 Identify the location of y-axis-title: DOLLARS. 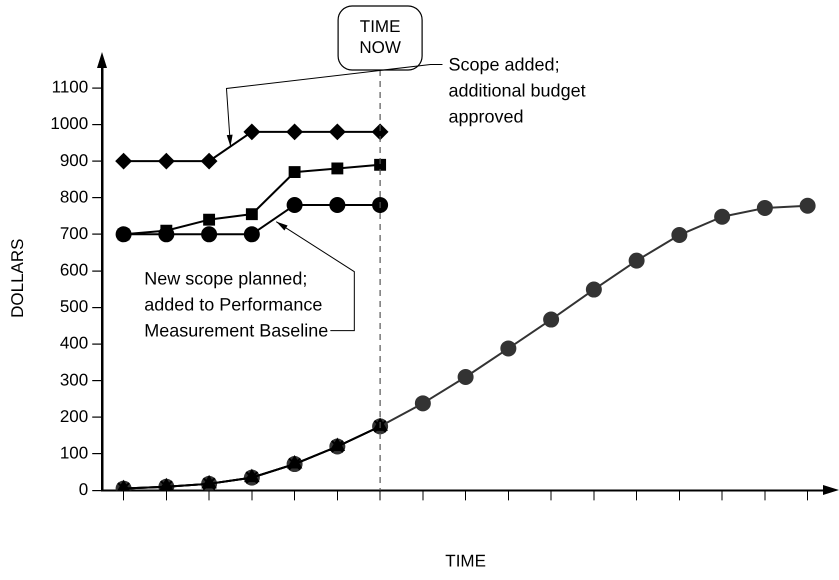
(17, 278).